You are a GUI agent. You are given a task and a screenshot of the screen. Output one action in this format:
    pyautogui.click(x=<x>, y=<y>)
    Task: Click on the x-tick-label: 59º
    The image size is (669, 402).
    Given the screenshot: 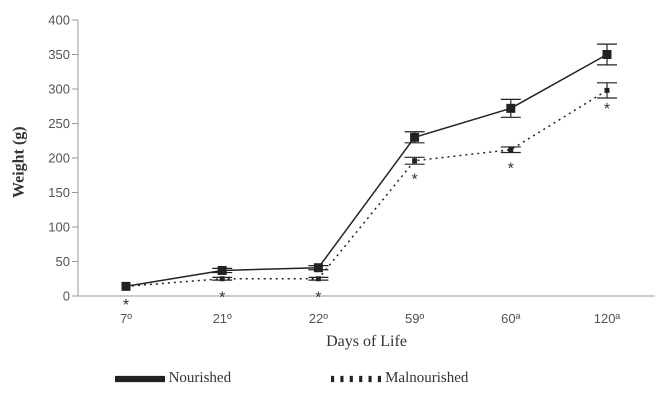 What is the action you would take?
    pyautogui.click(x=414, y=318)
    